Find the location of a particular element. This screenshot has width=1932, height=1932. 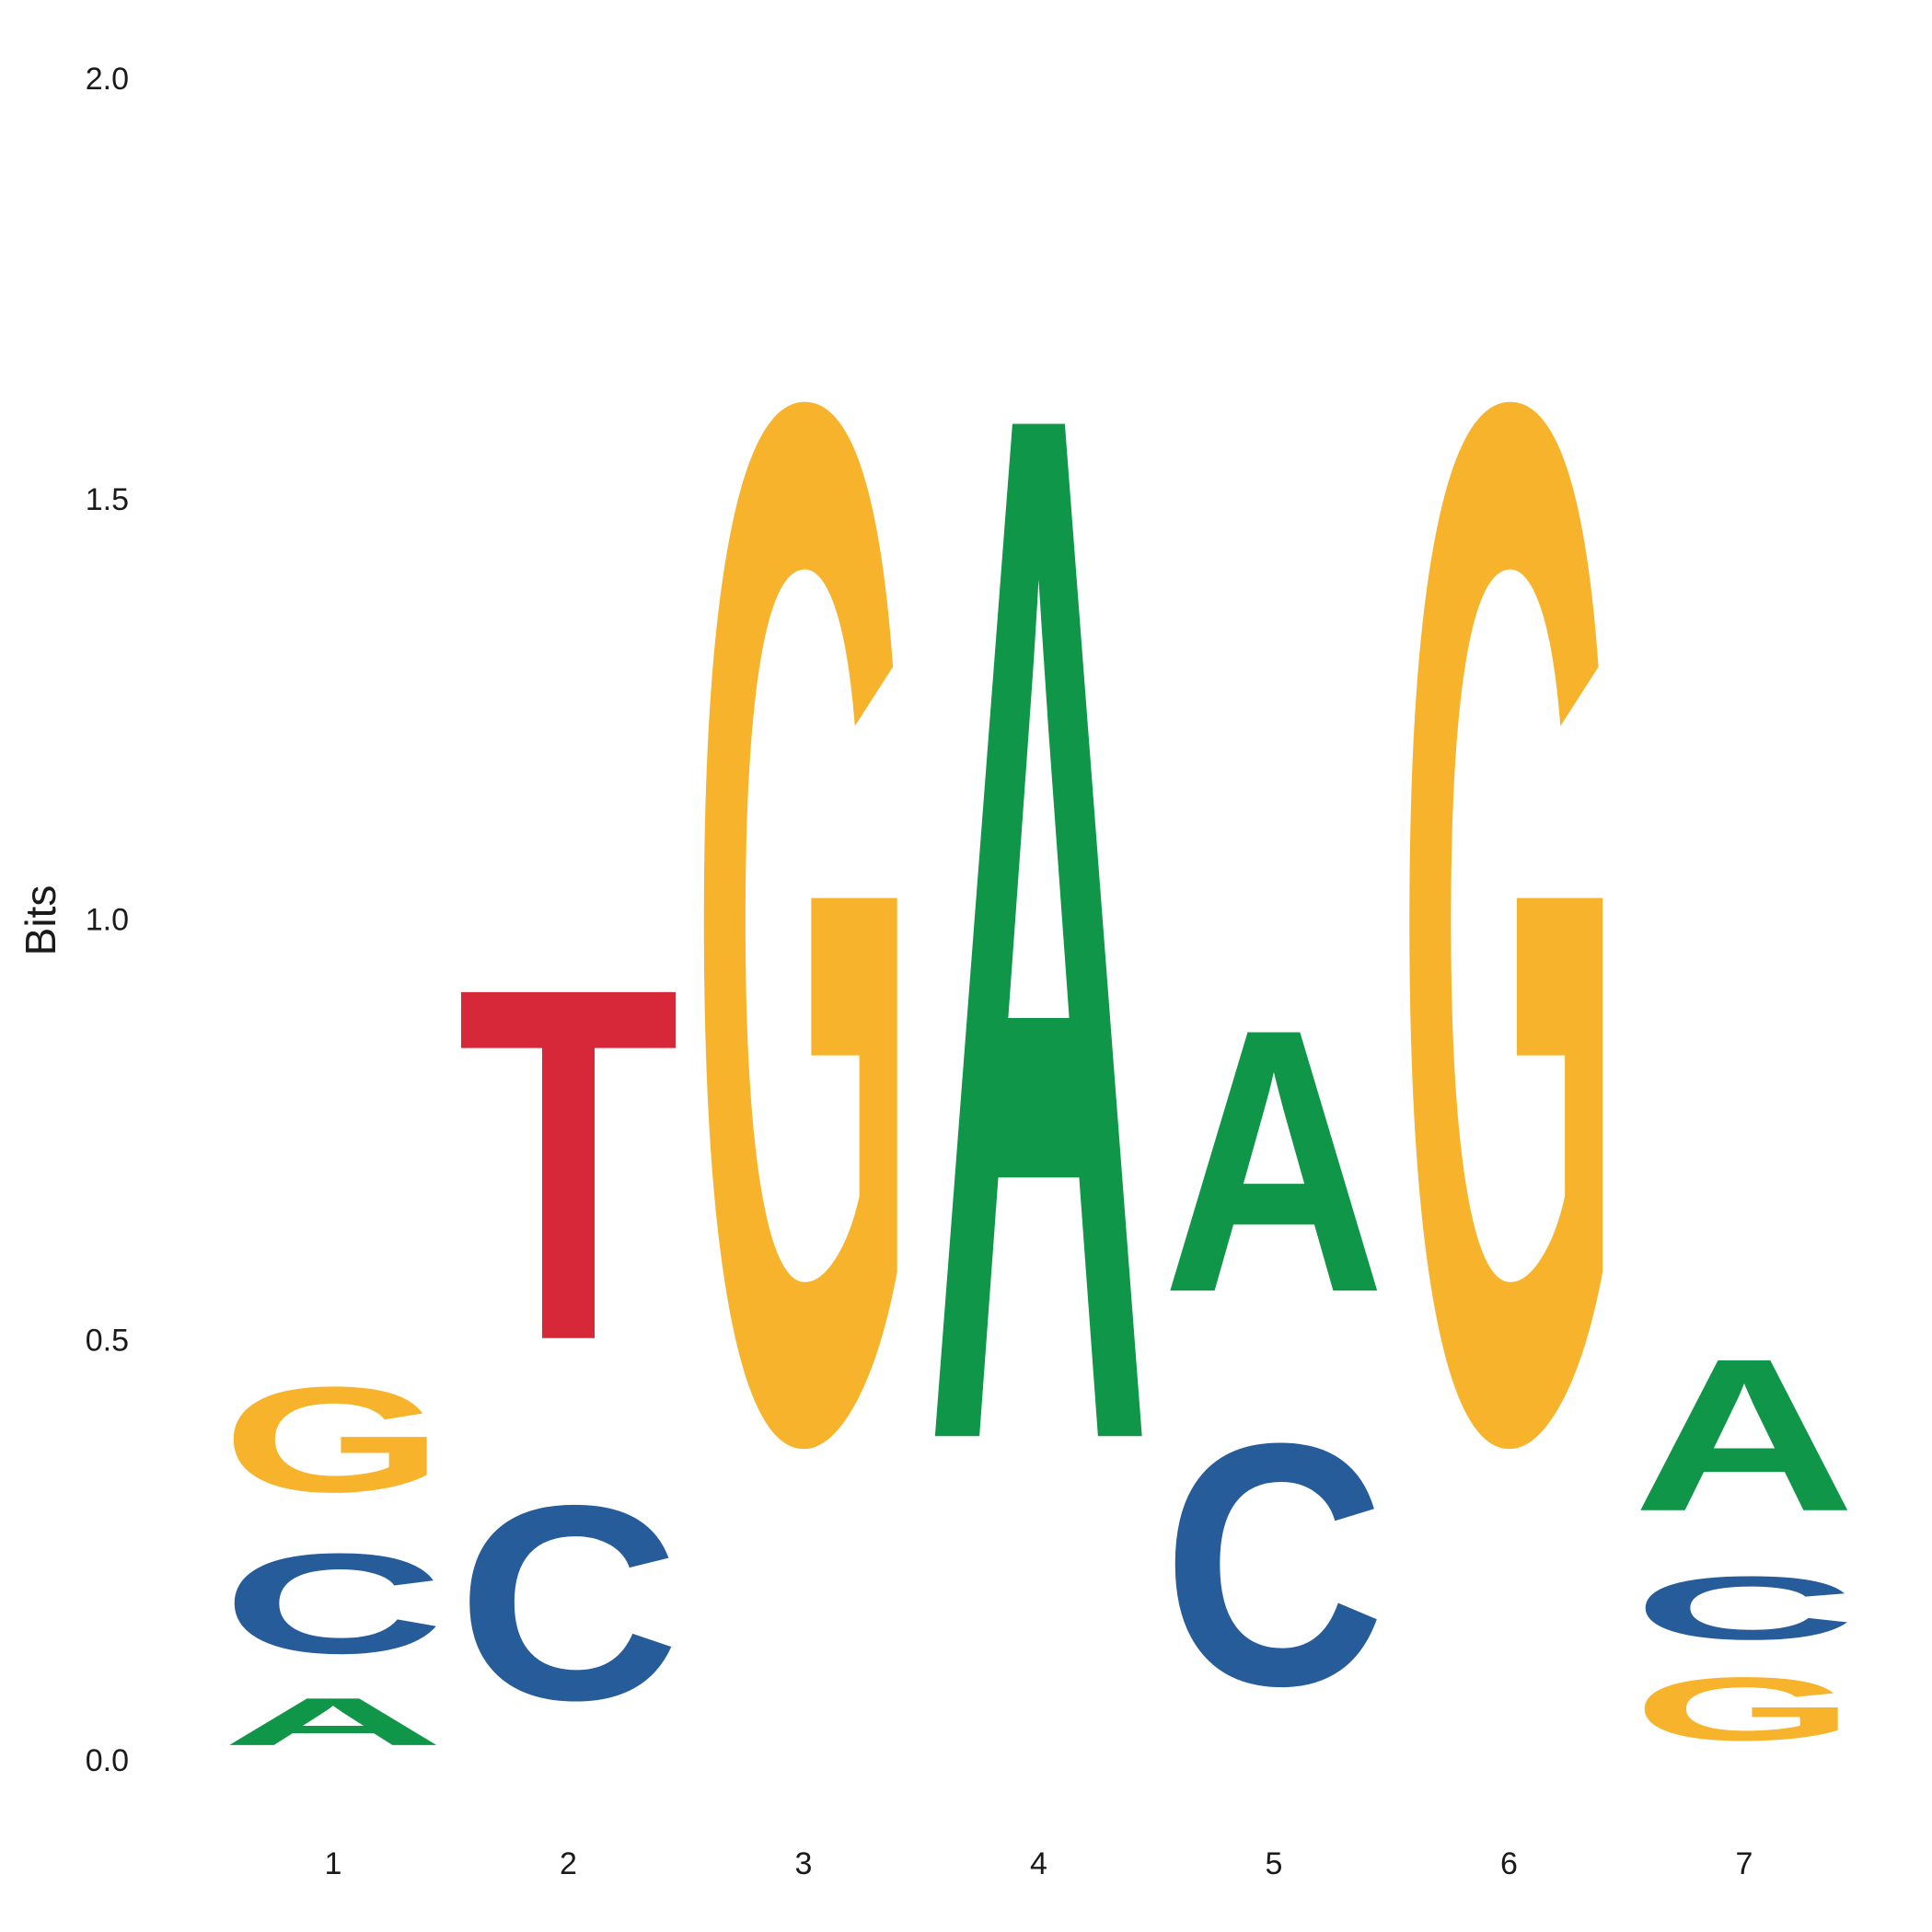

x-tick-label: 2 is located at coordinates (568, 1864).